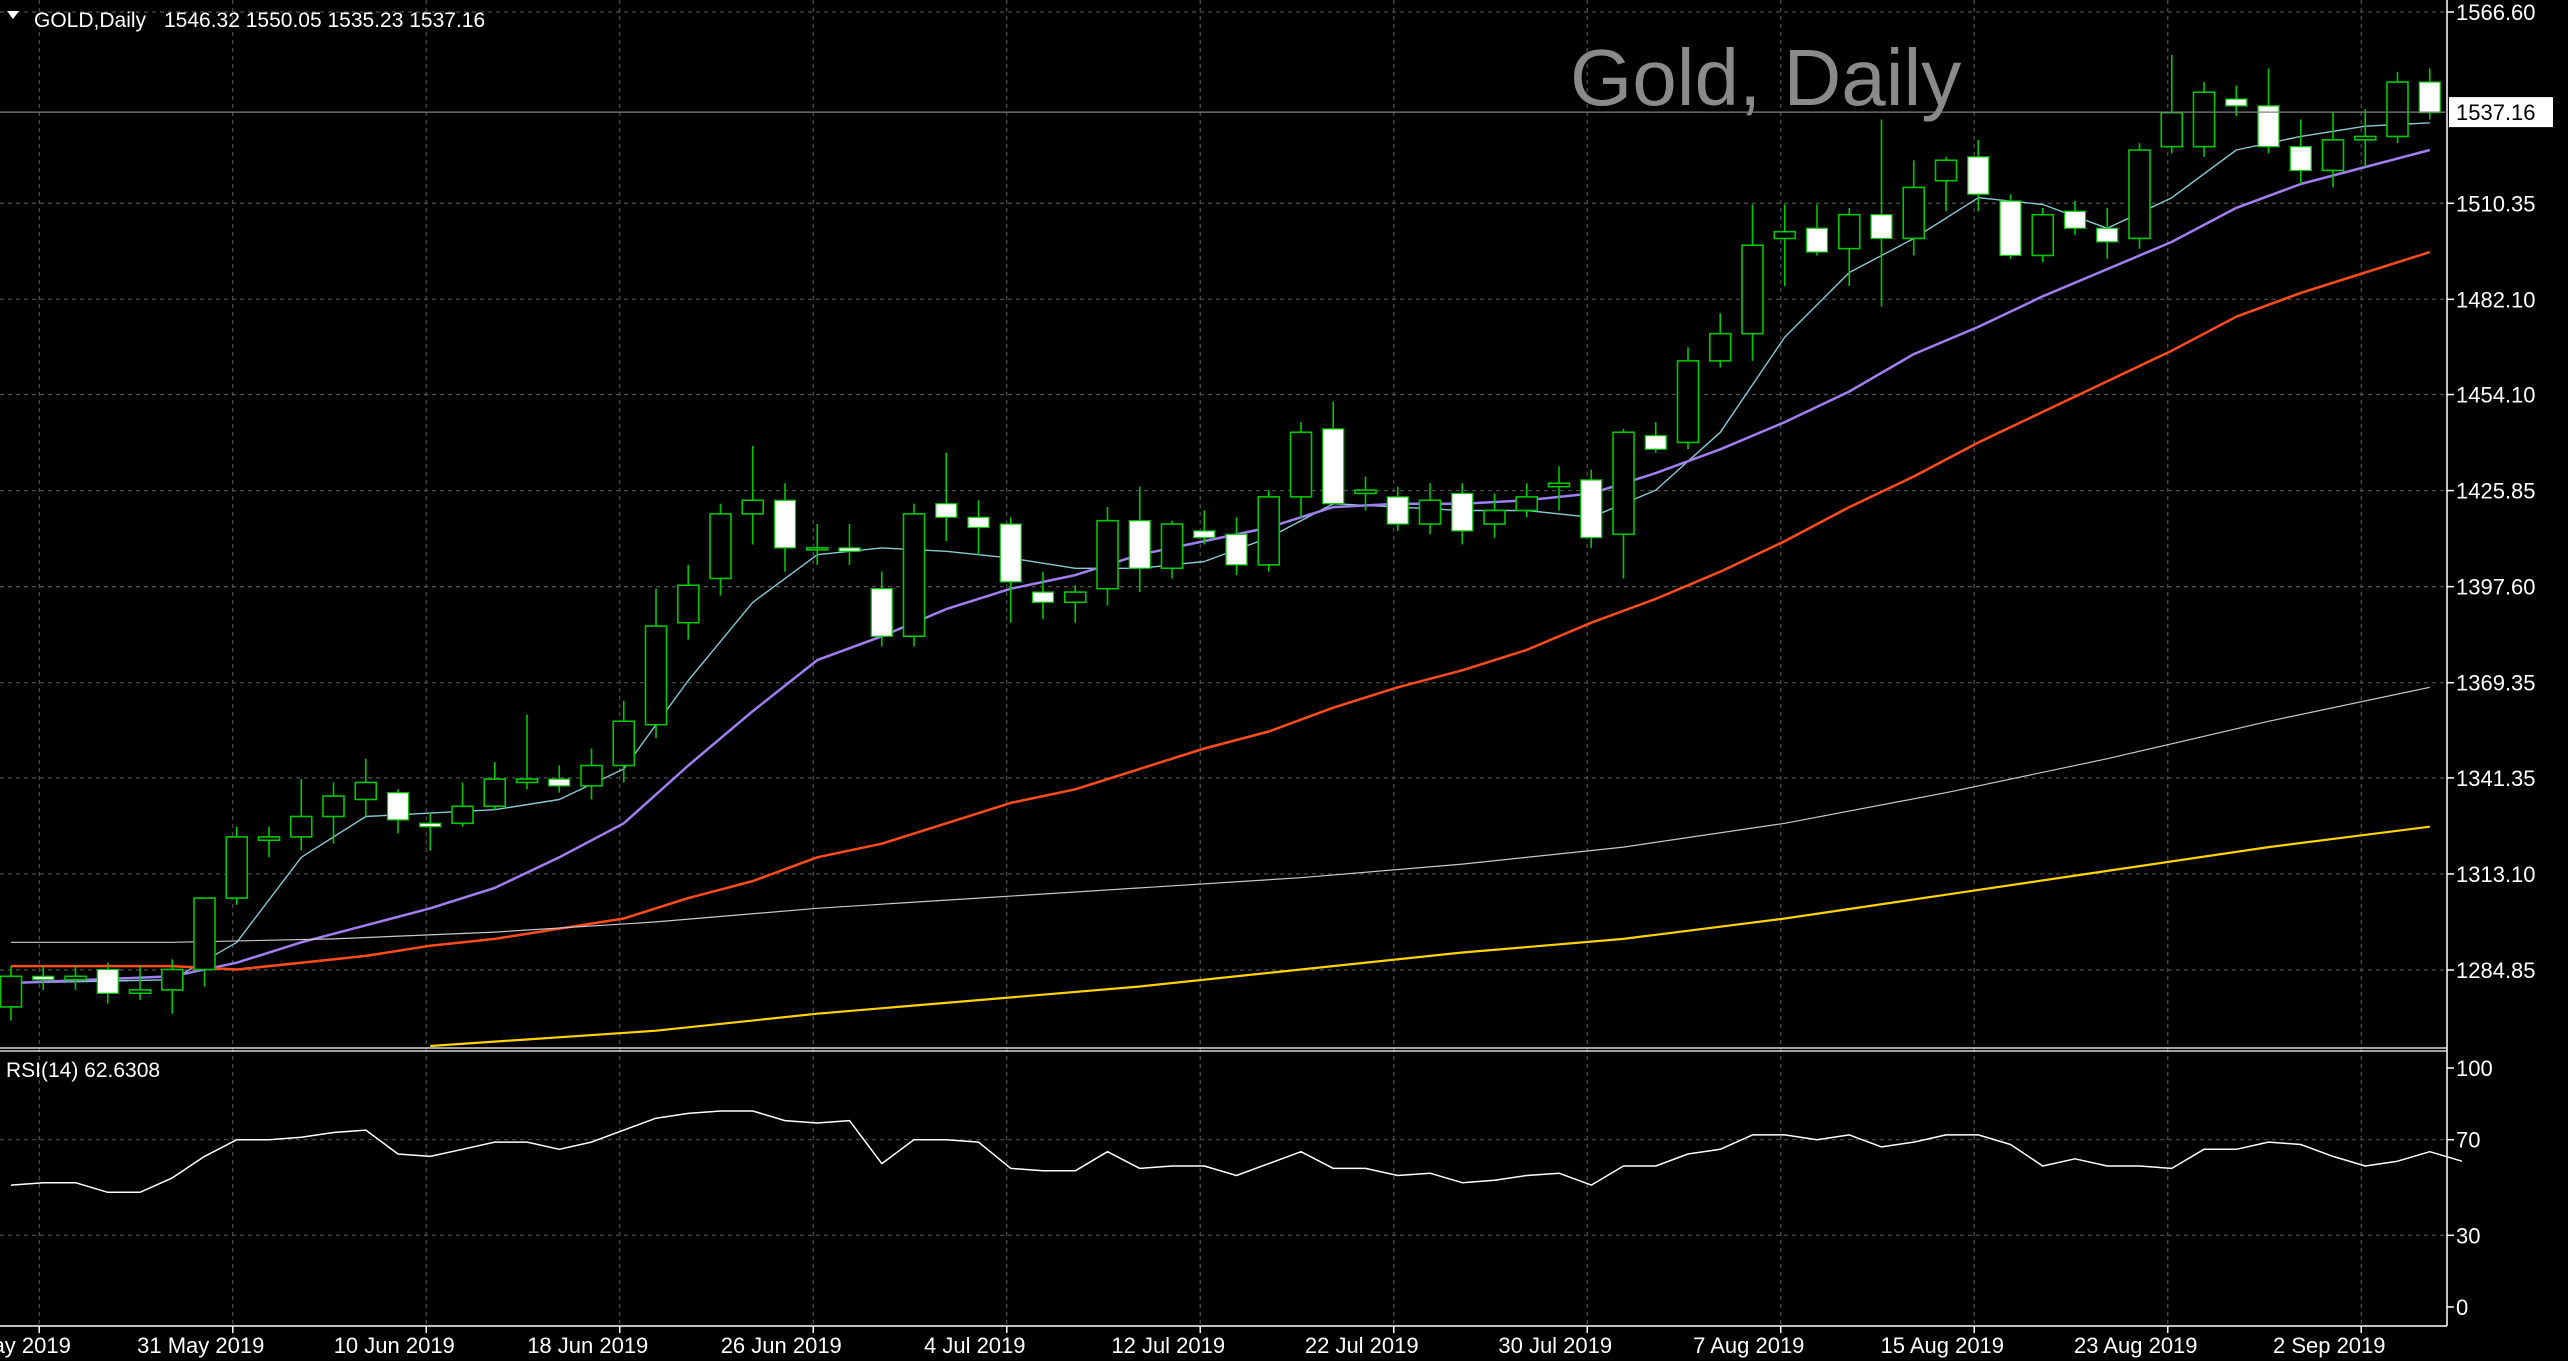 The image size is (2568, 1361). What do you see at coordinates (2496, 683) in the screenshot?
I see `price-tick-label: 1369.35` at bounding box center [2496, 683].